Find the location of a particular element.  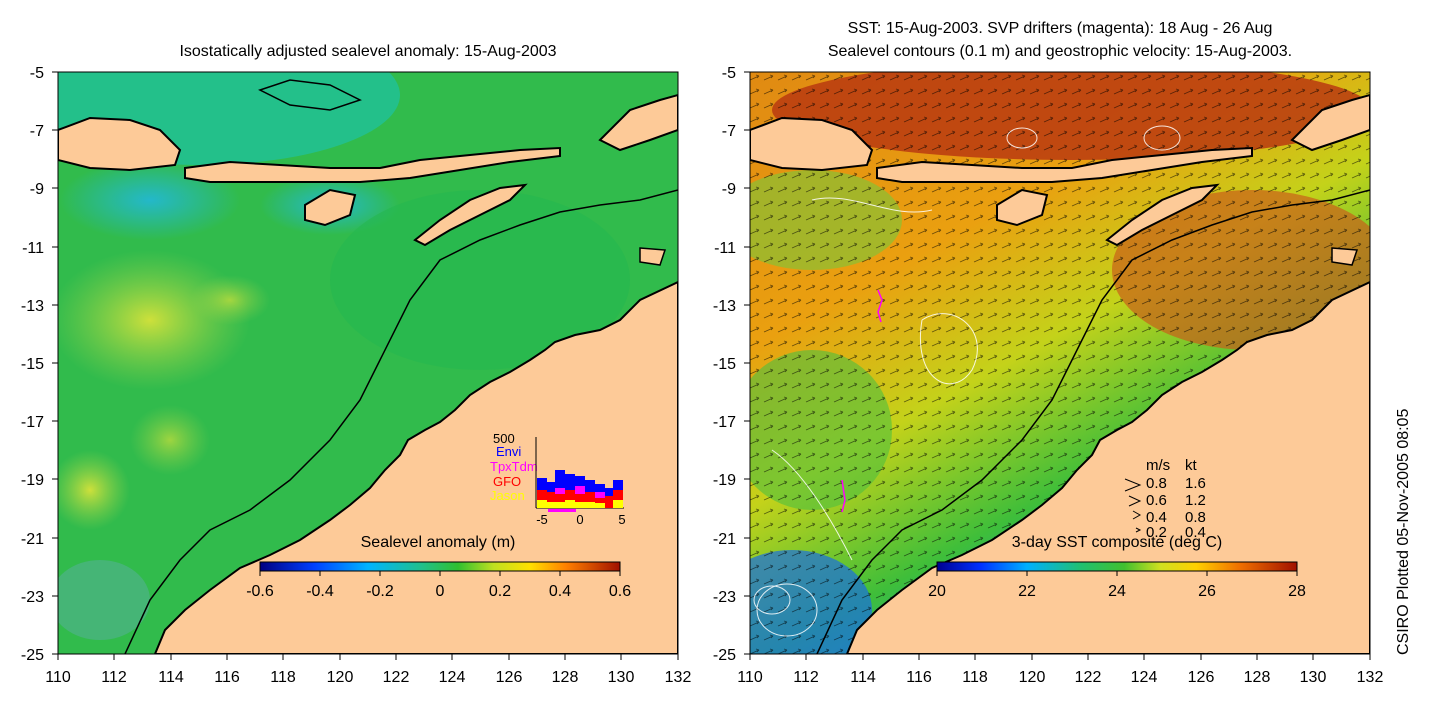

velocity-legend-ms: 0.4 is located at coordinates (1156, 517).